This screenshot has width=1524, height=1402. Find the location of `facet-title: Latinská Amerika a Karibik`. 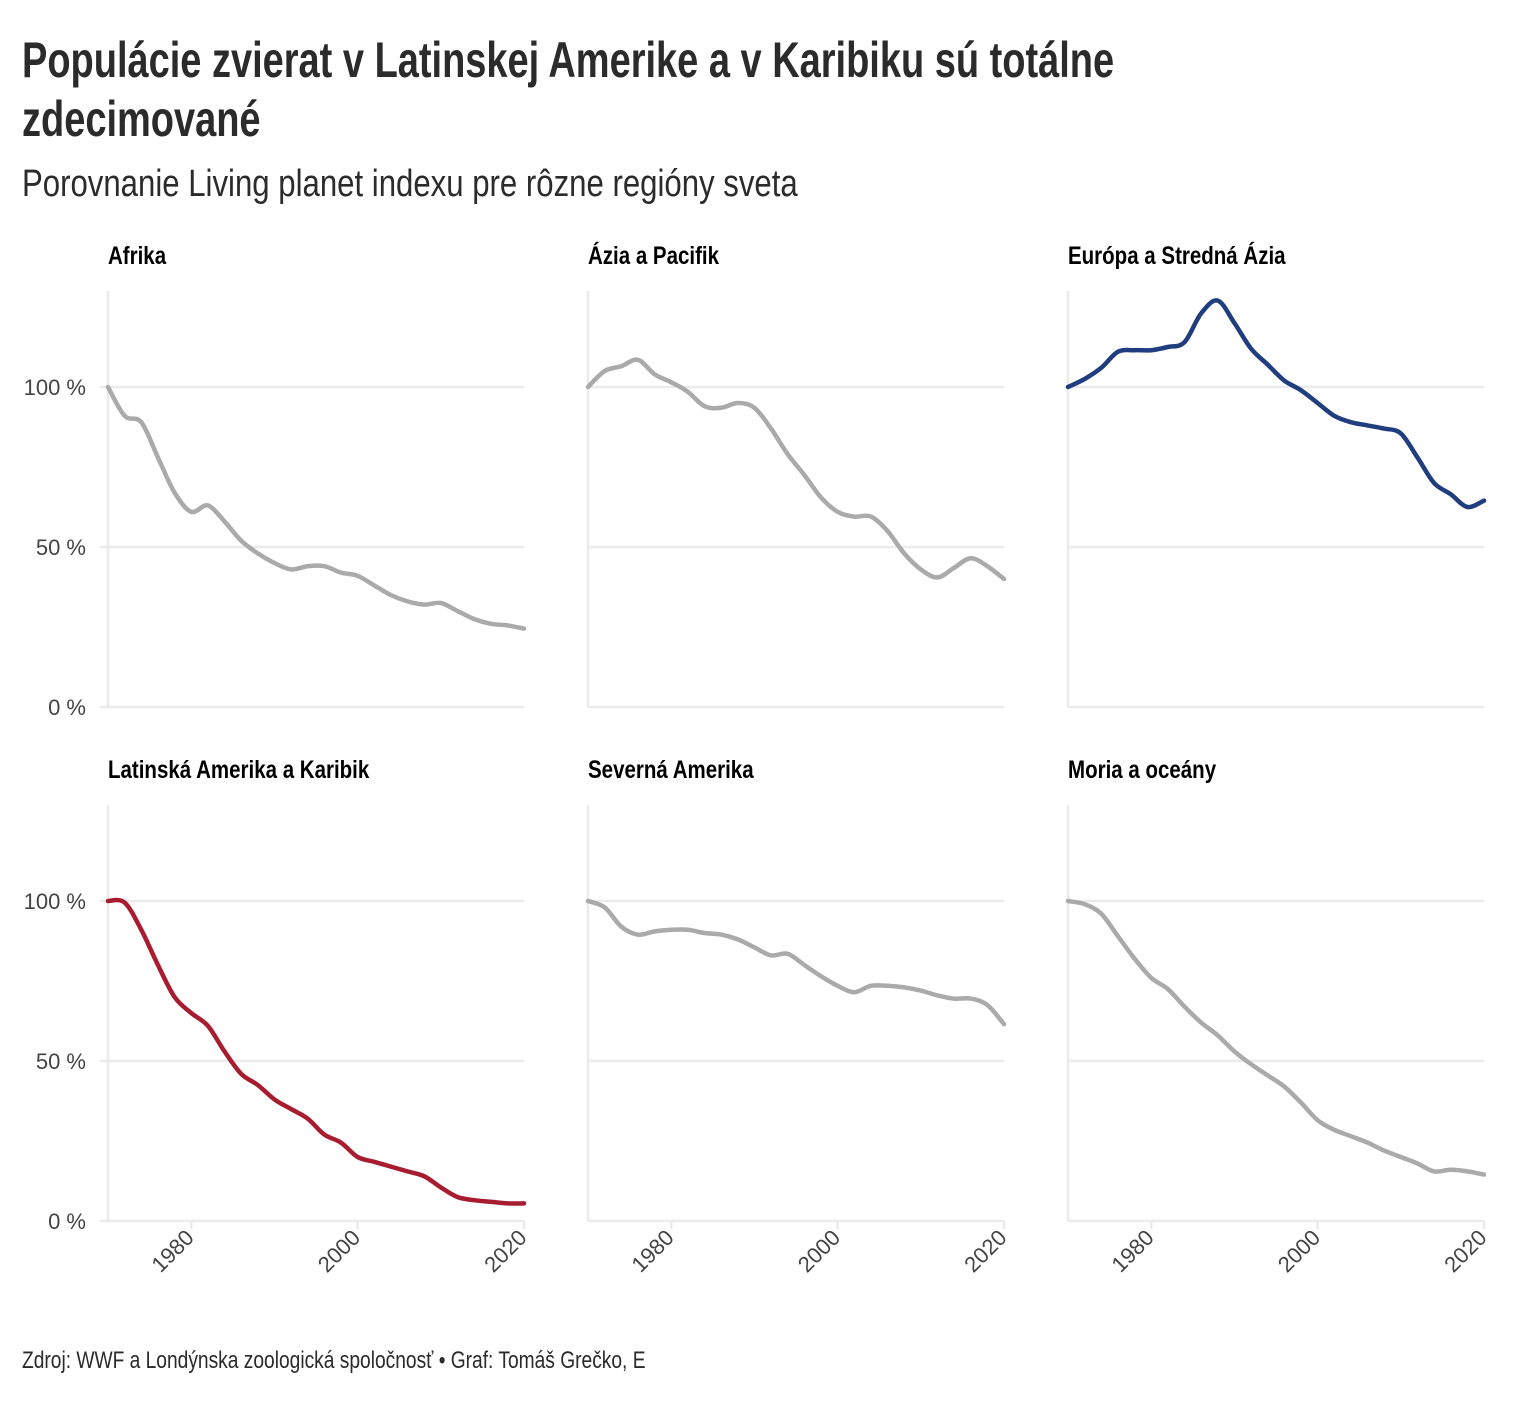

facet-title: Latinská Amerika a Karibik is located at coordinates (239, 769).